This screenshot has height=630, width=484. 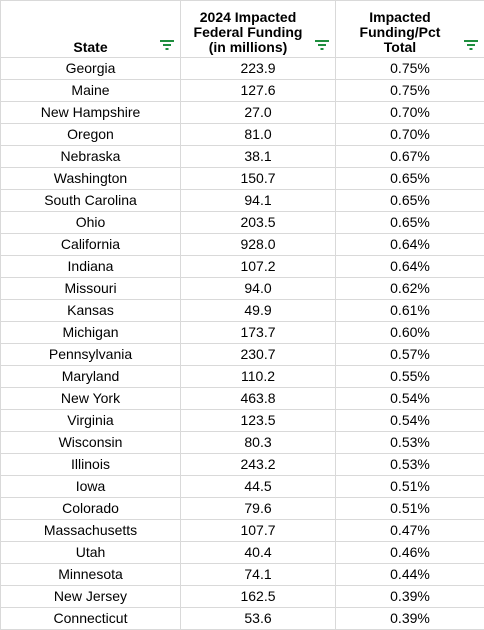 I want to click on funding-cell: 94.1, so click(x=258, y=201).